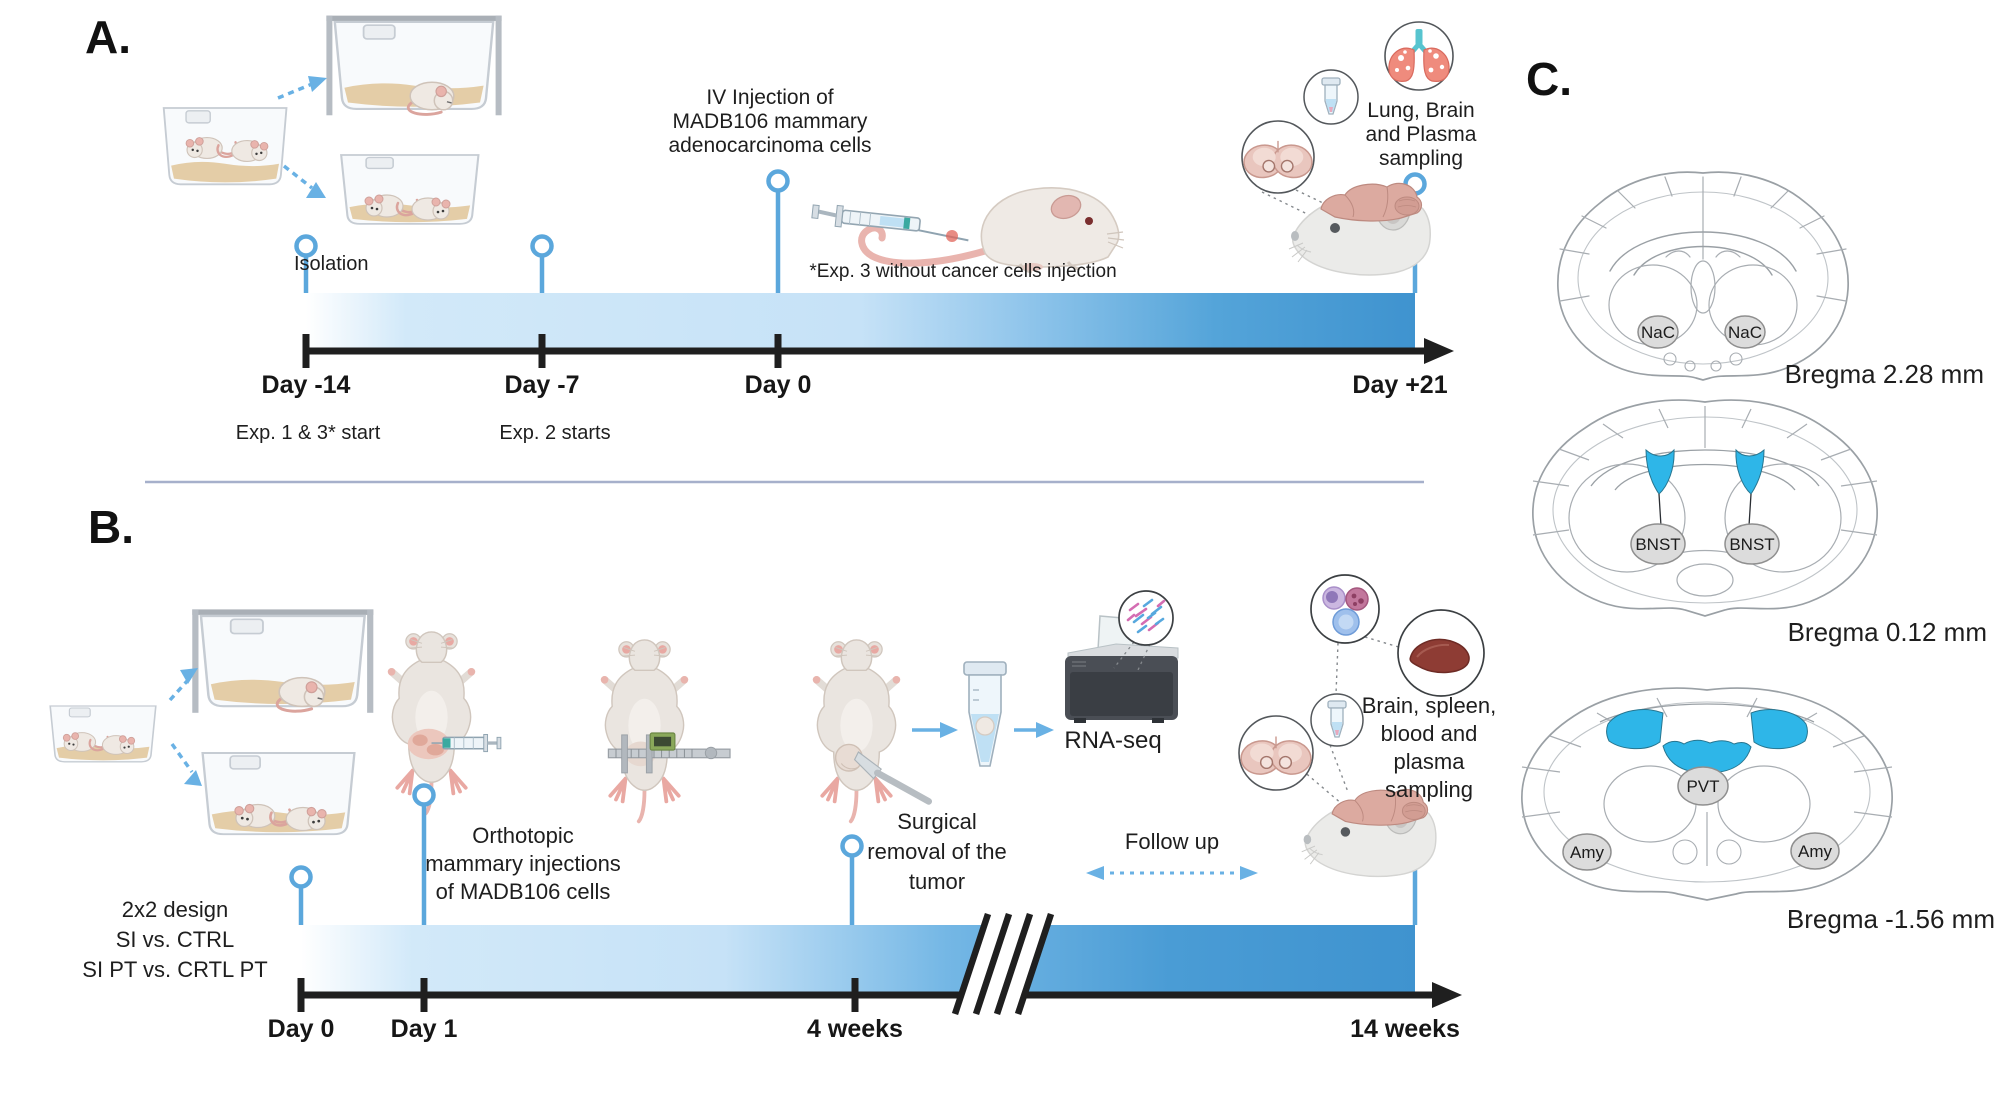 Image resolution: width=1999 pixels, height=1120 pixels. What do you see at coordinates (1429, 789) in the screenshot?
I see `sampling-b-label-line4: sampling` at bounding box center [1429, 789].